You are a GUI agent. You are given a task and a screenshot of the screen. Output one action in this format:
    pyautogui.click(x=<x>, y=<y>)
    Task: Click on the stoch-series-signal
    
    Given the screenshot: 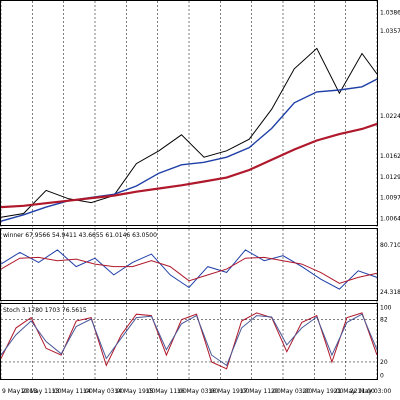 What is the action you would take?
    pyautogui.click(x=189, y=340)
    